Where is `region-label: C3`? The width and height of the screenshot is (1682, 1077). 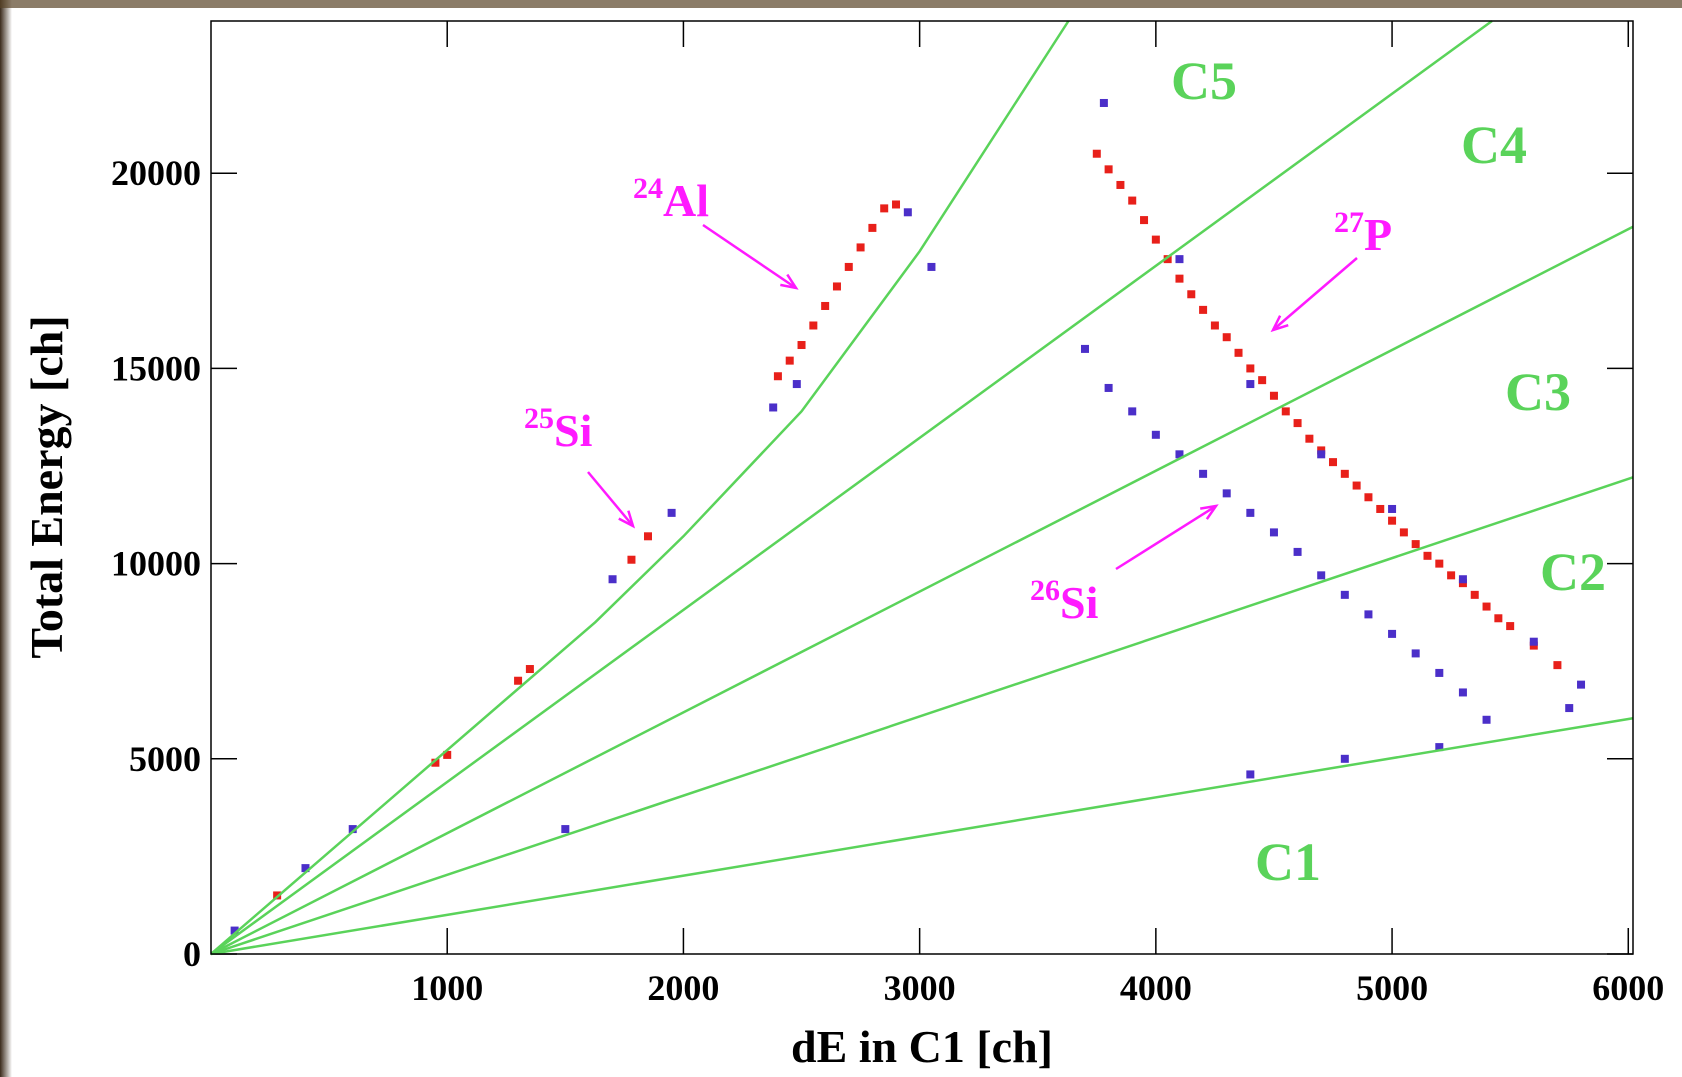 region-label: C3 is located at coordinates (1538, 392).